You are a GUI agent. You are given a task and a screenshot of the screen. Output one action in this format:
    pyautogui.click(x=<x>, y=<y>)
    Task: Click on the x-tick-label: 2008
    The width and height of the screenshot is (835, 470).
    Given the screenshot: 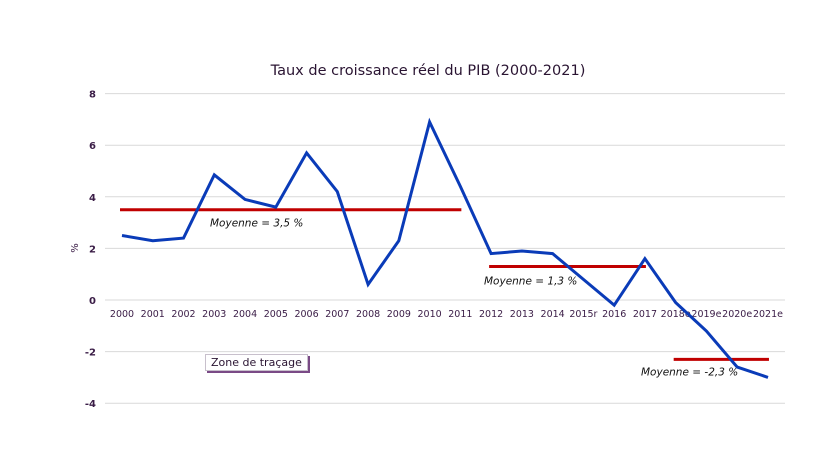 What is the action you would take?
    pyautogui.click(x=368, y=314)
    